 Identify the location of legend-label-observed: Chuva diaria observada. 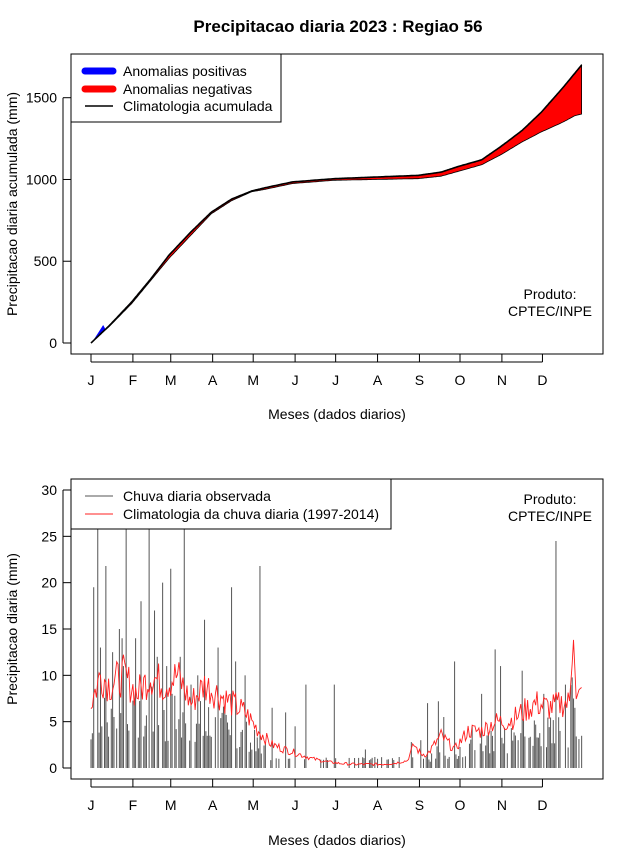
(197, 496).